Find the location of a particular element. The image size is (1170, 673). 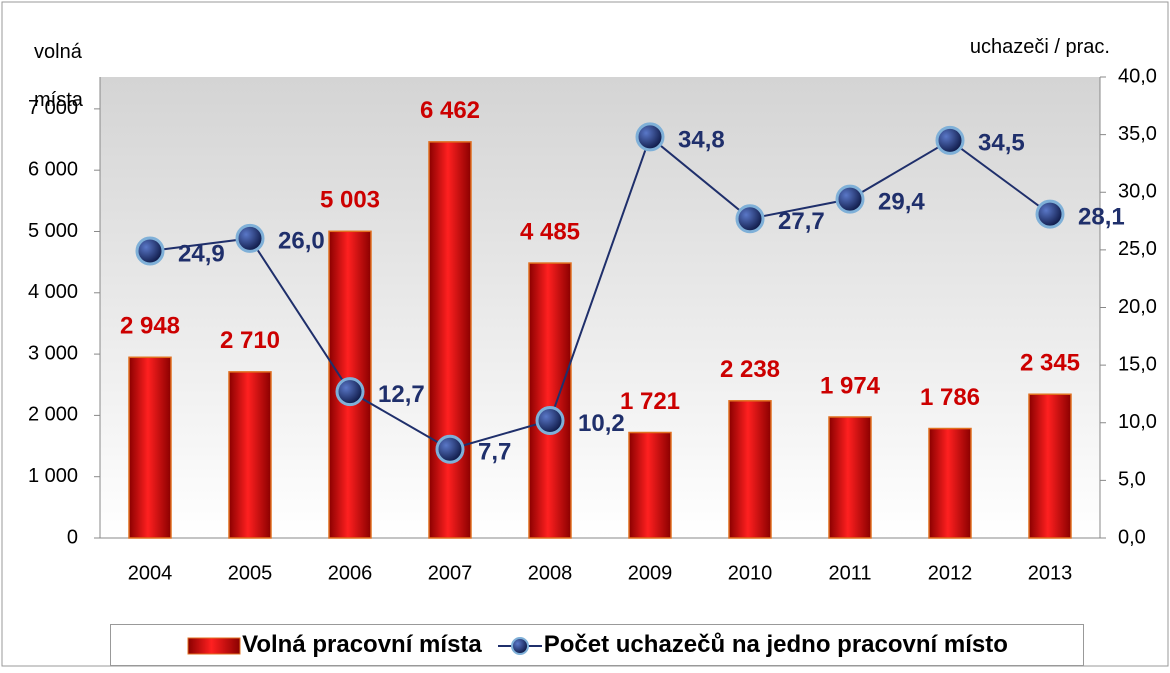

bar-value-label: 1 721 is located at coordinates (650, 401).